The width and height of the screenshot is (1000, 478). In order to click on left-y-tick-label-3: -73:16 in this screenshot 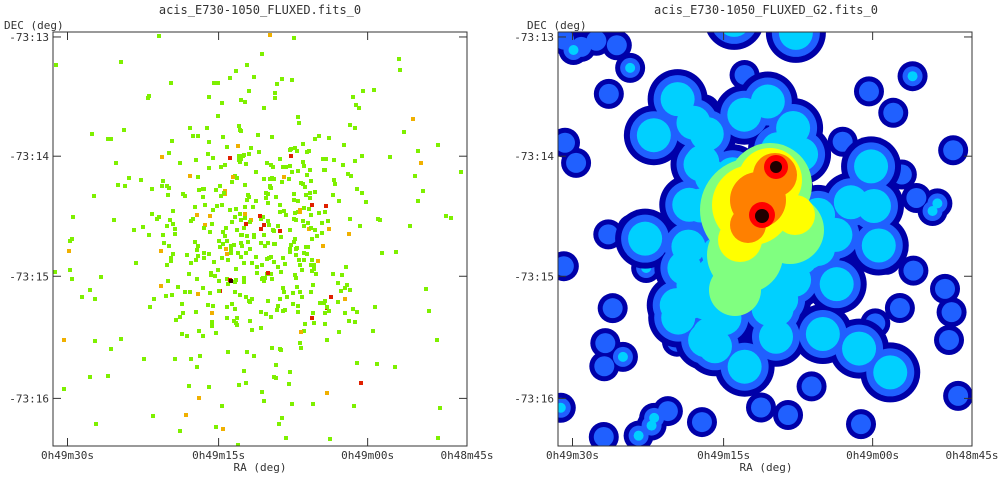, I will do `click(29, 398)`.